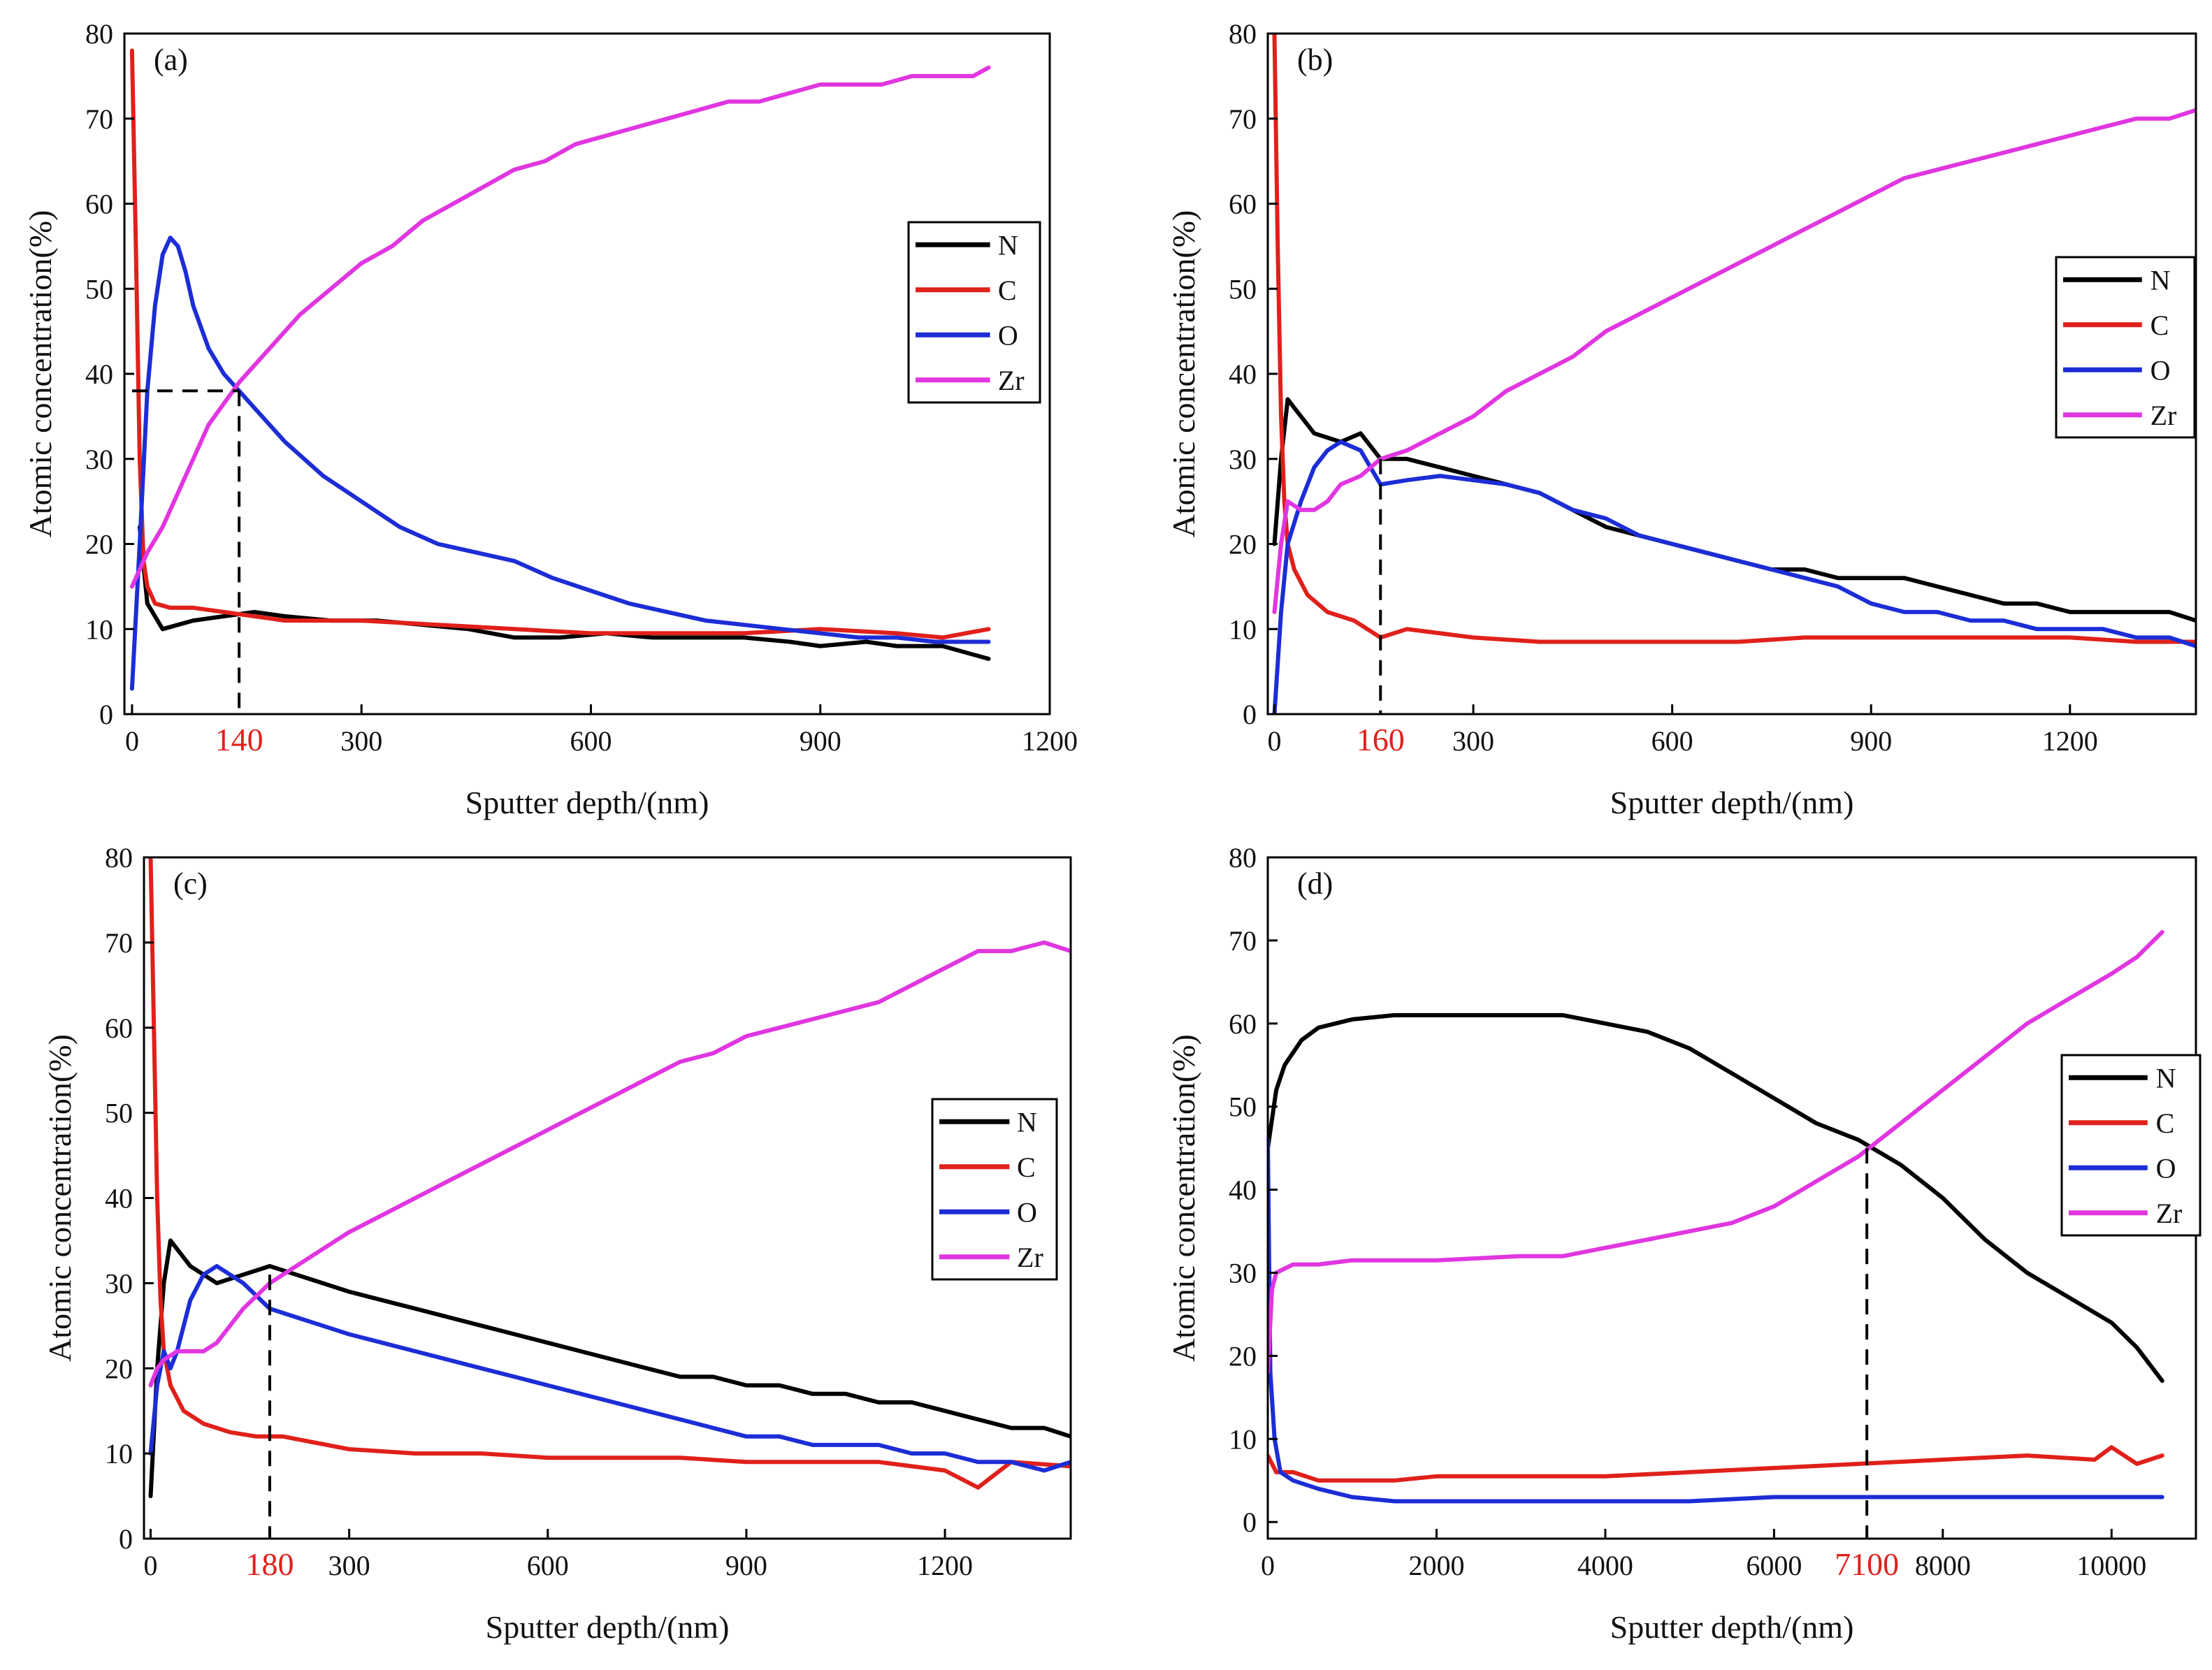 Image resolution: width=2212 pixels, height=1670 pixels. What do you see at coordinates (190, 883) in the screenshot?
I see `panel-label: (c)` at bounding box center [190, 883].